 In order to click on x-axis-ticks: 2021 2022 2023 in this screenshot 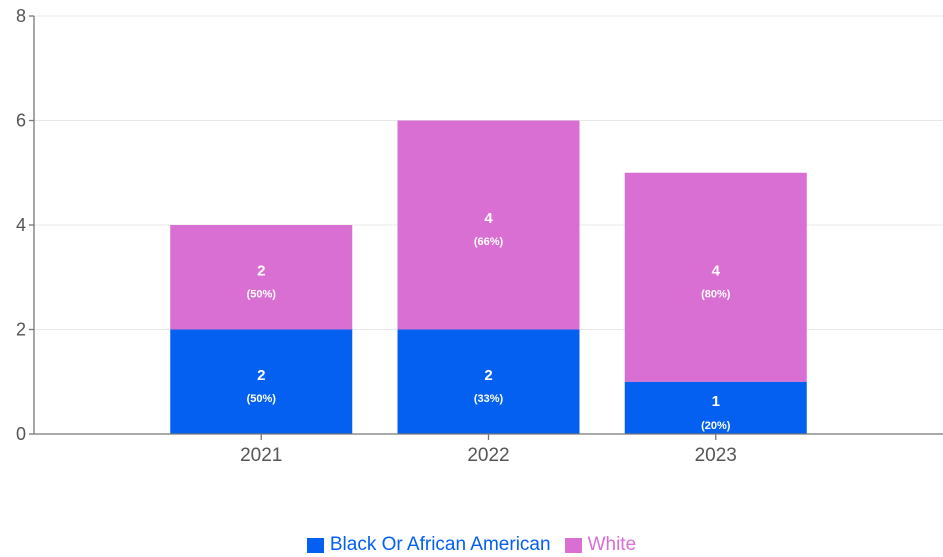, I will do `click(488, 450)`.